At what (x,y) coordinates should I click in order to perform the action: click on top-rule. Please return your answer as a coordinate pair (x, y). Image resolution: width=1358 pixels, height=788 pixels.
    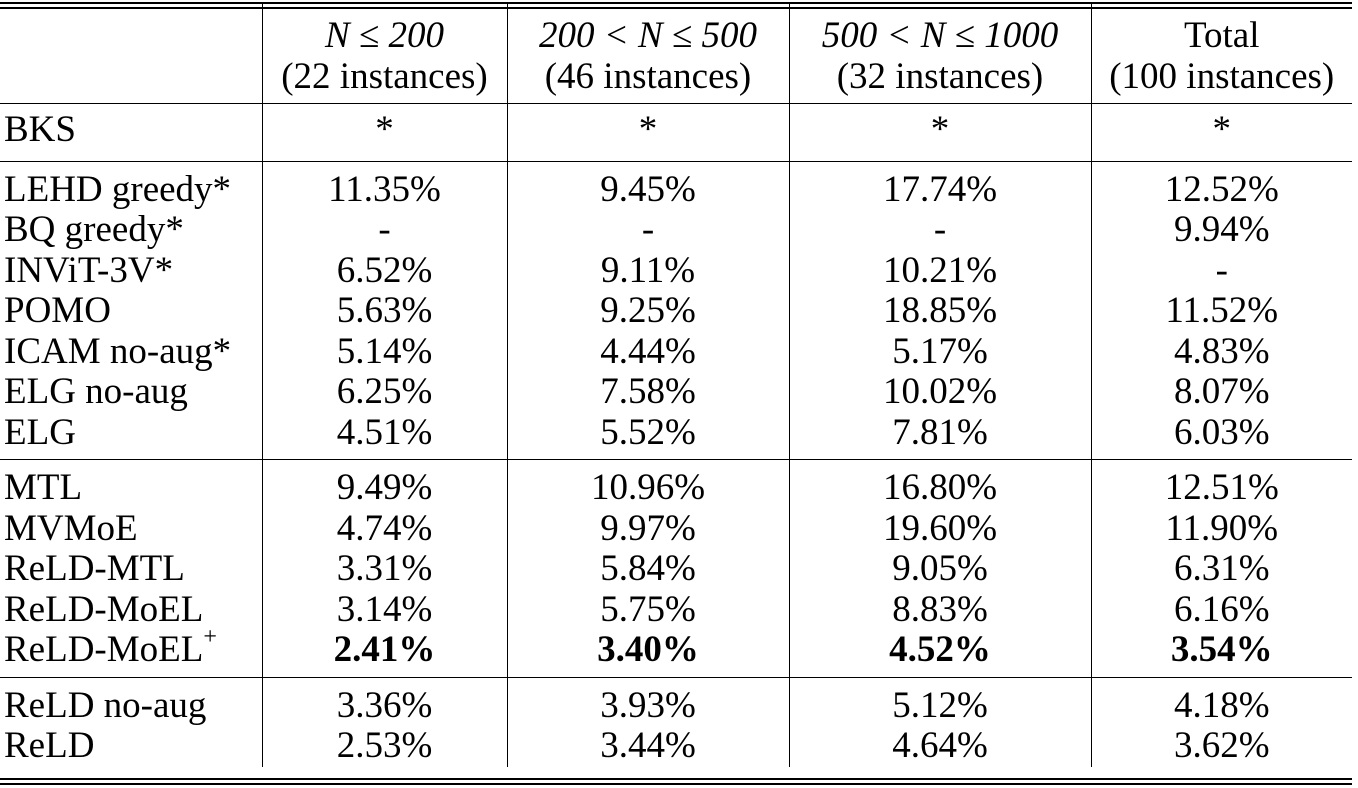
    Looking at the image, I should click on (676, 3).